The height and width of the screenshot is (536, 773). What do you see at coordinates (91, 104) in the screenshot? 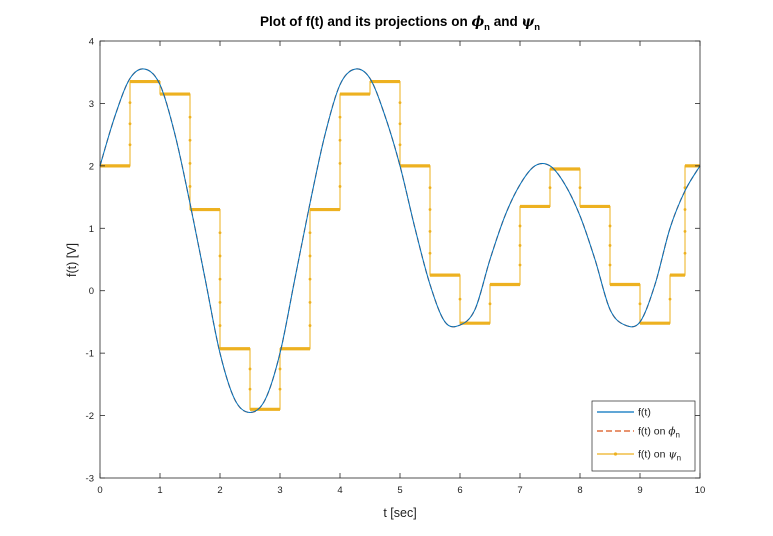
I see `y-tick-label: 3` at bounding box center [91, 104].